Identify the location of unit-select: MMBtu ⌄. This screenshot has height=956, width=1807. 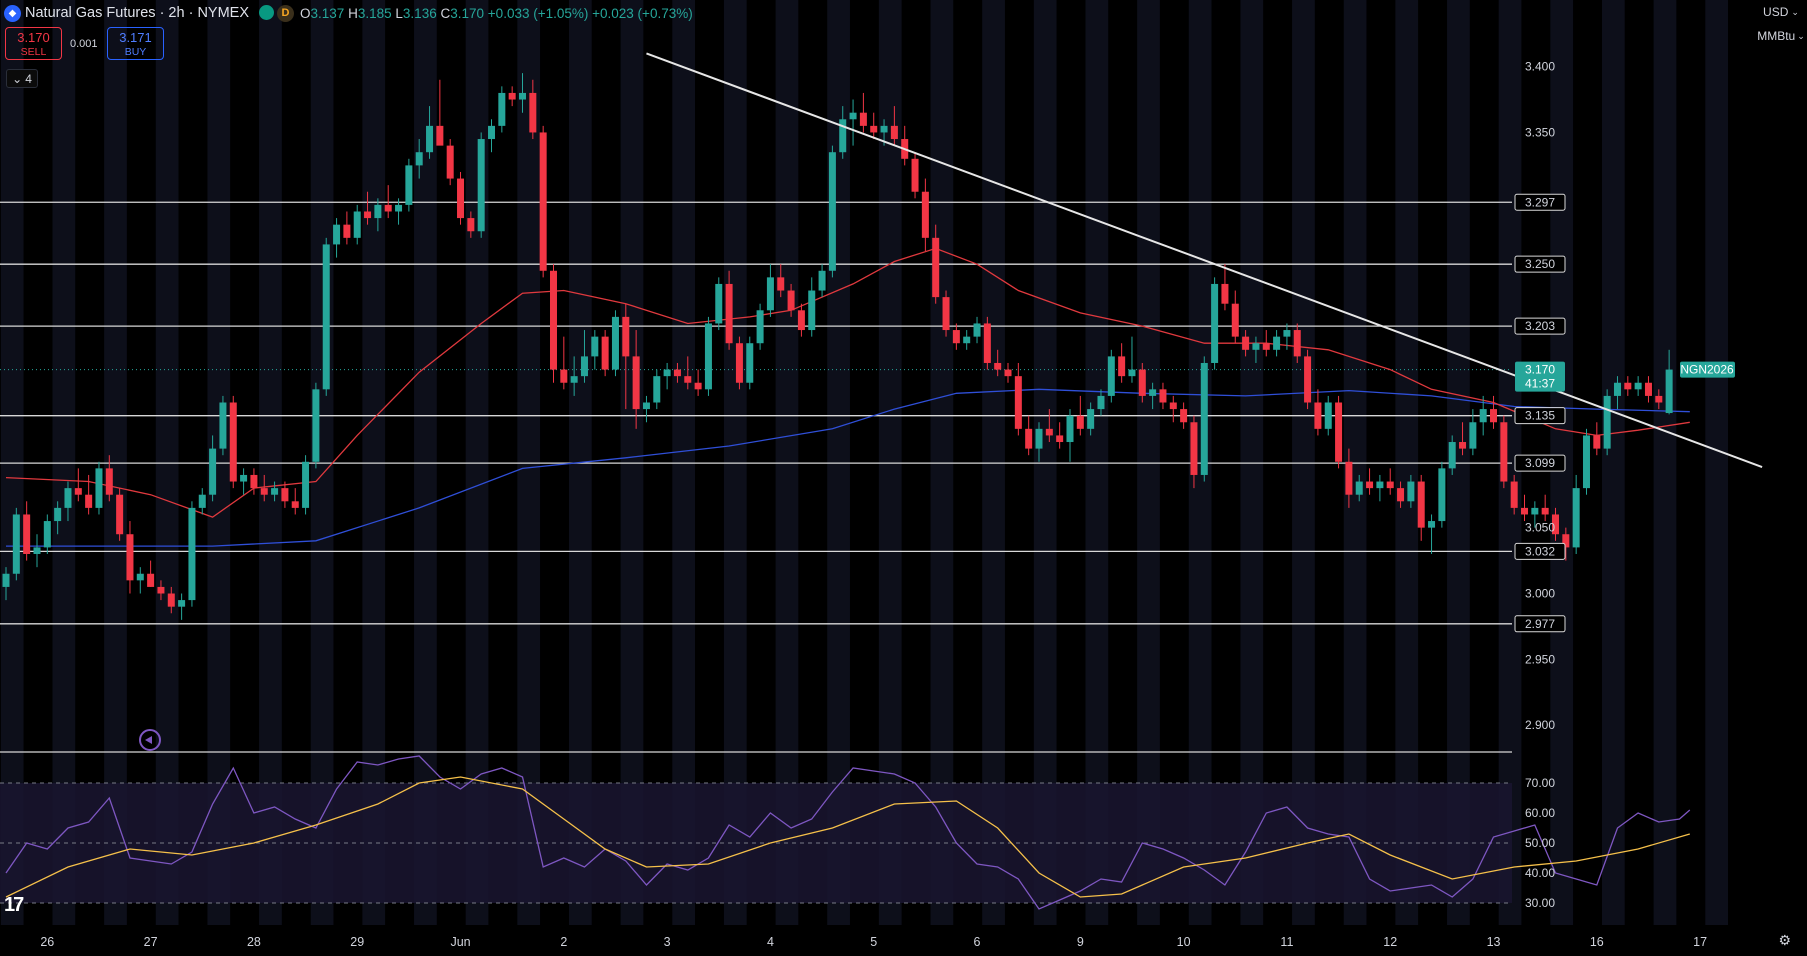
(1781, 36).